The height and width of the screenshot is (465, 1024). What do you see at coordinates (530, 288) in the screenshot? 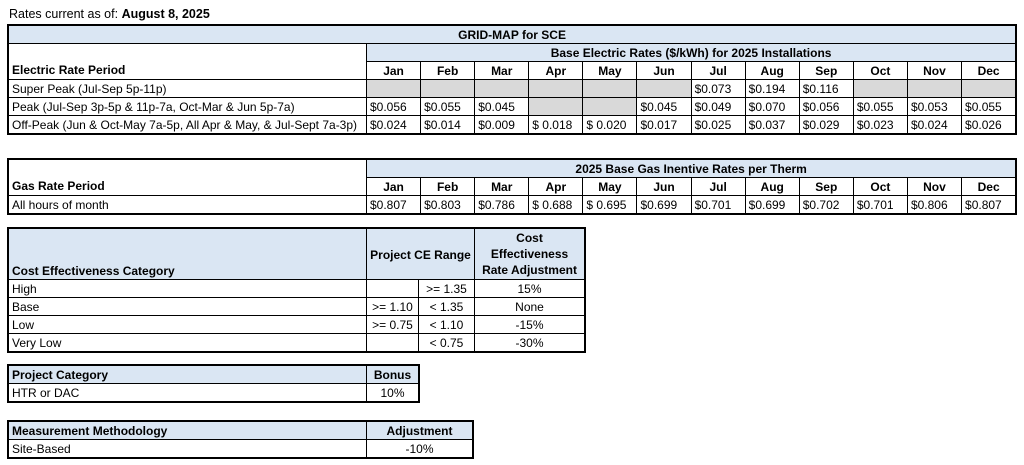
I see `ce-adjustment: 15%` at bounding box center [530, 288].